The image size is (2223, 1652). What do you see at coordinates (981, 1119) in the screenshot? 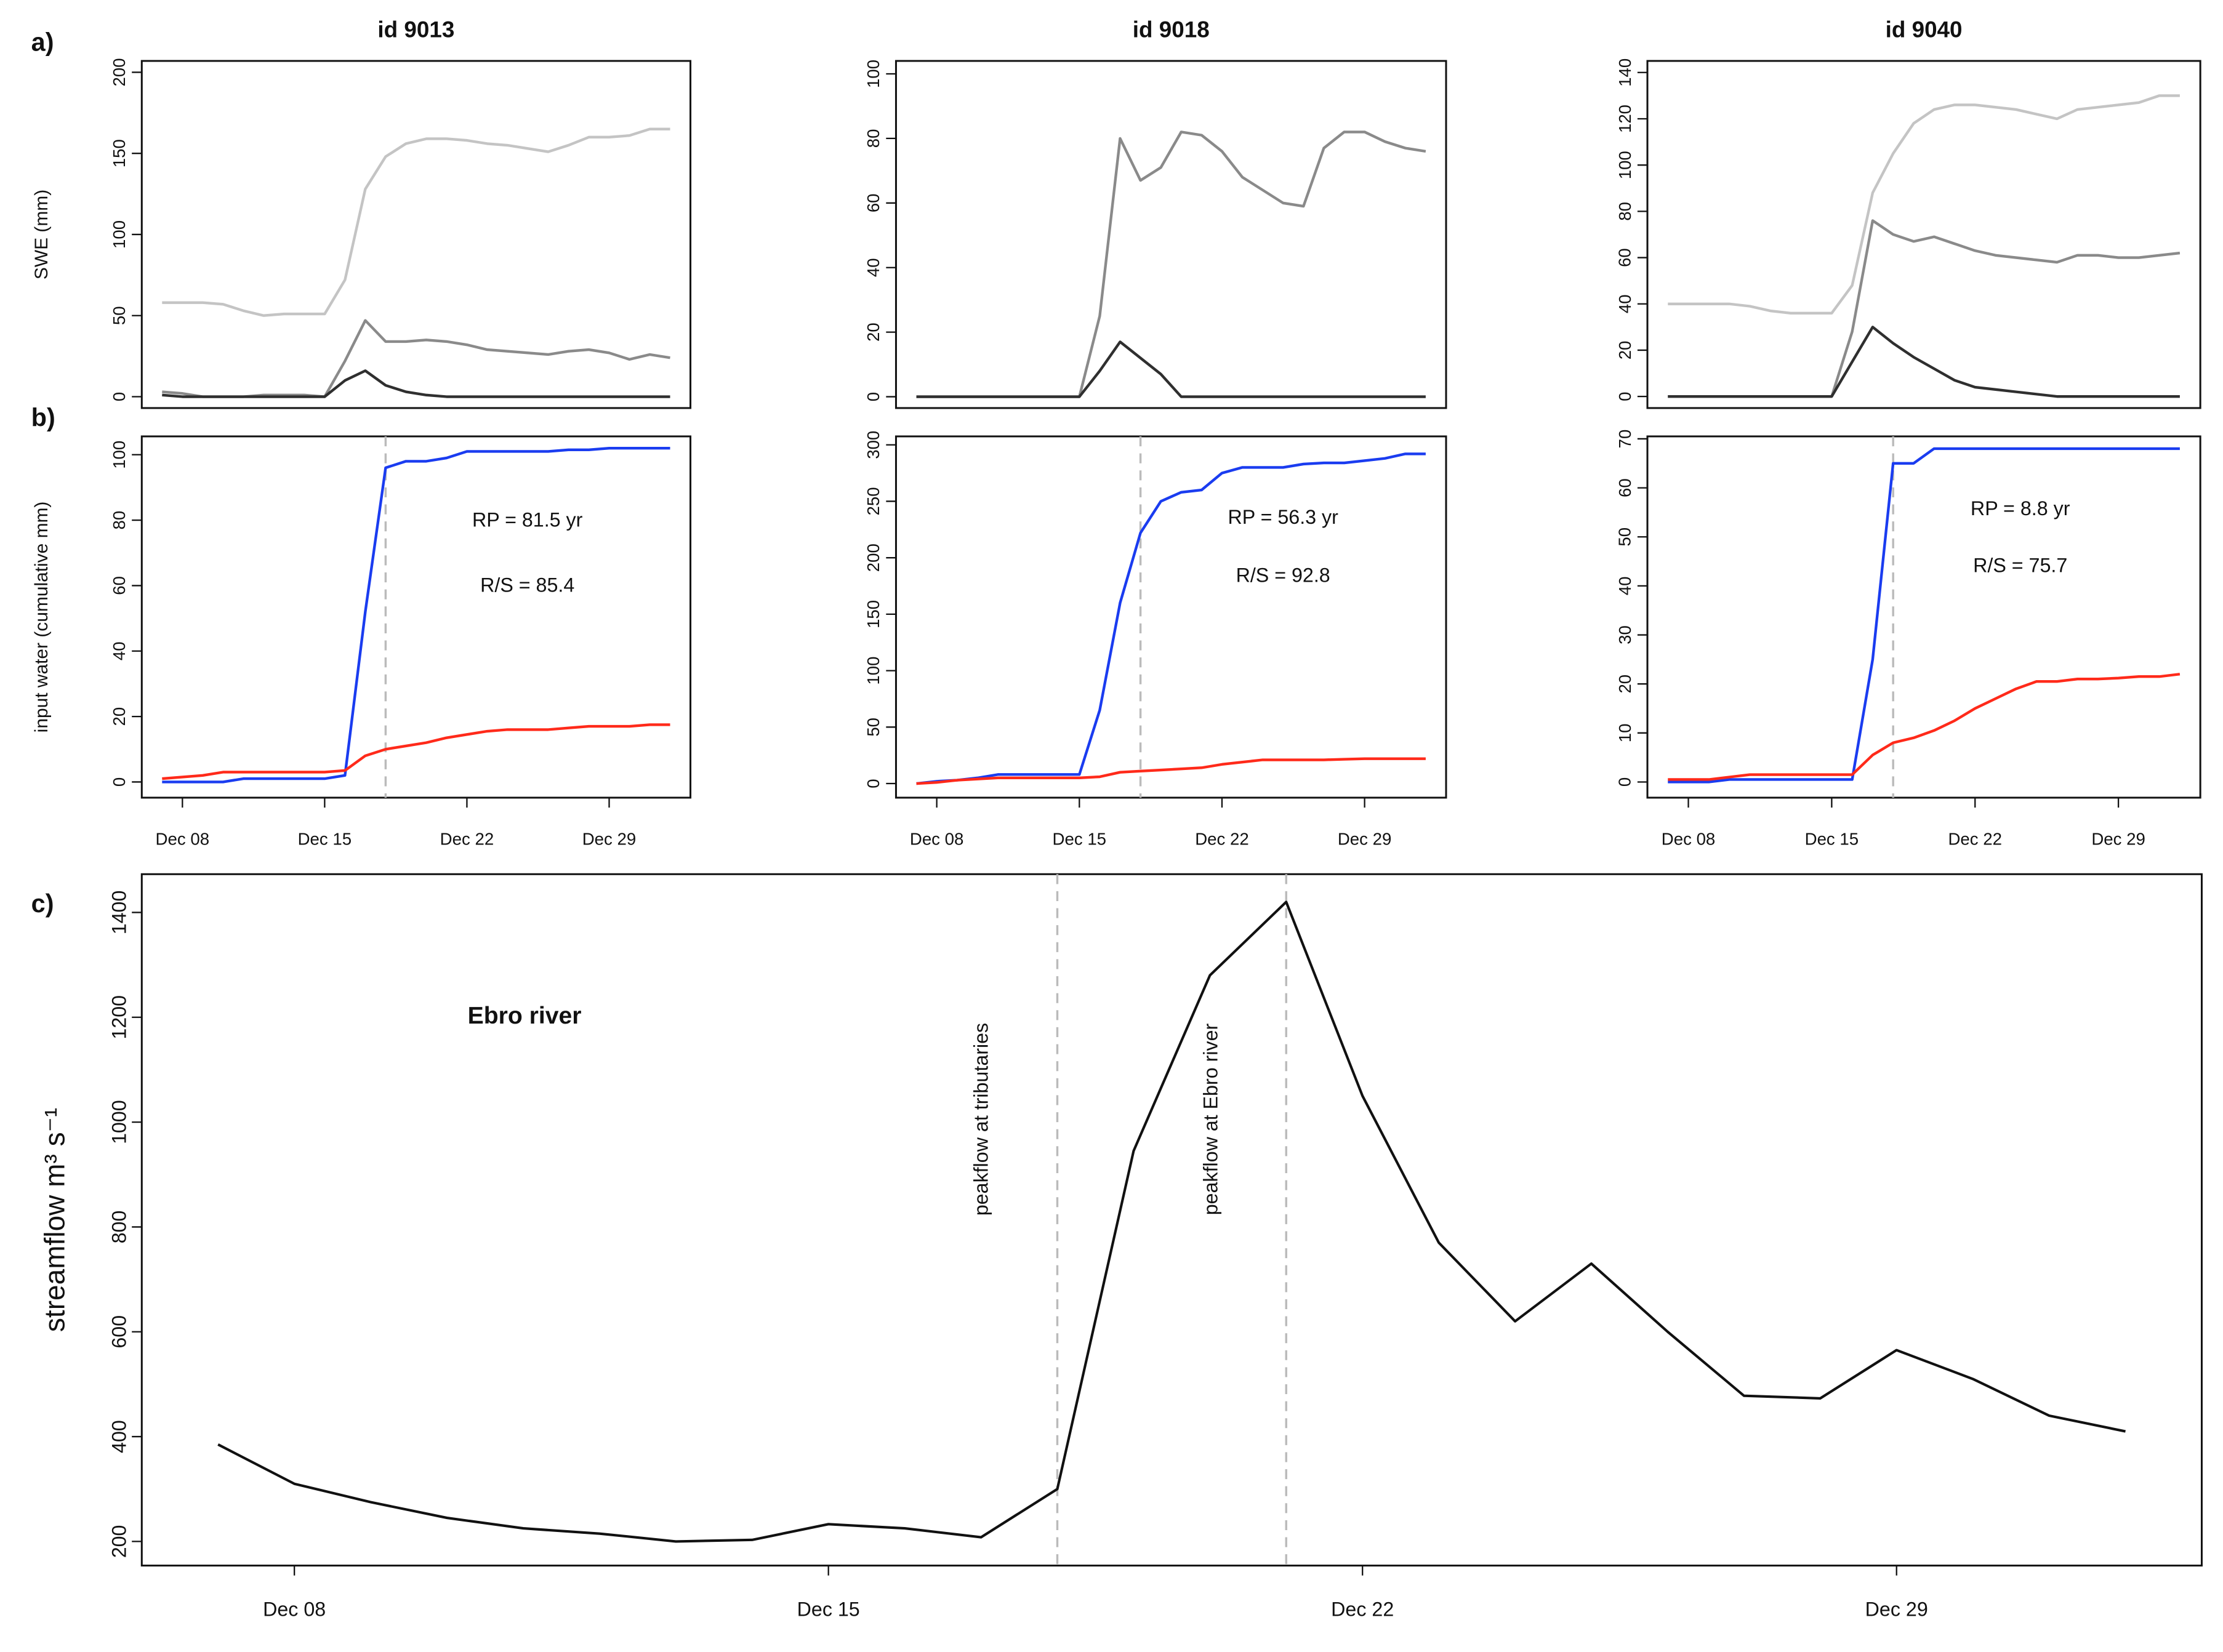
I see `annotation: peakflow at tributaries` at bounding box center [981, 1119].